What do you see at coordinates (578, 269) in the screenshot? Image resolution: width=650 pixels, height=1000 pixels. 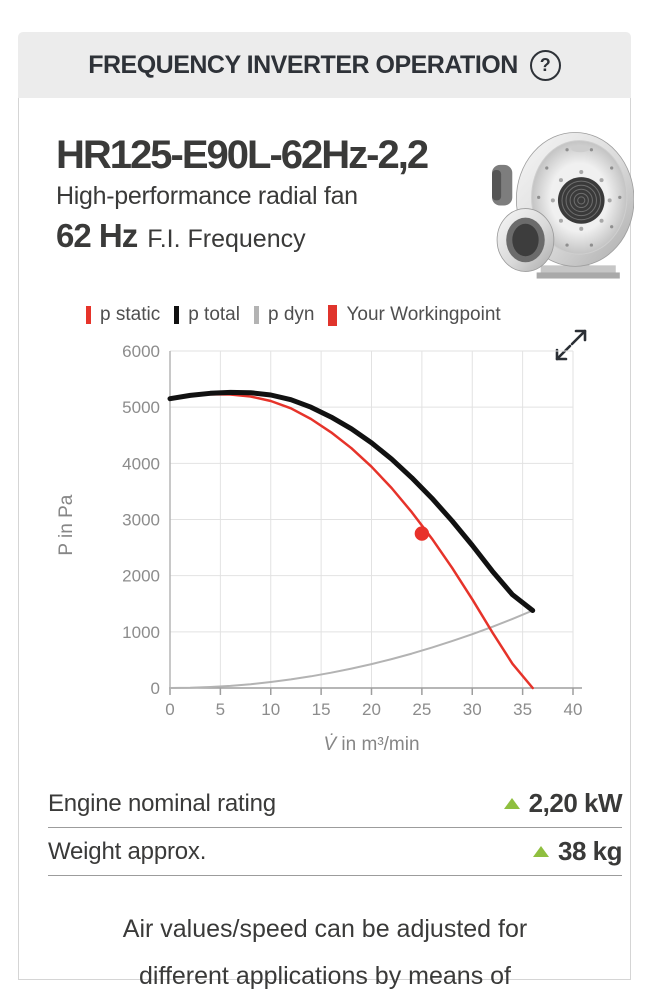 I see `fan-base-top` at bounding box center [578, 269].